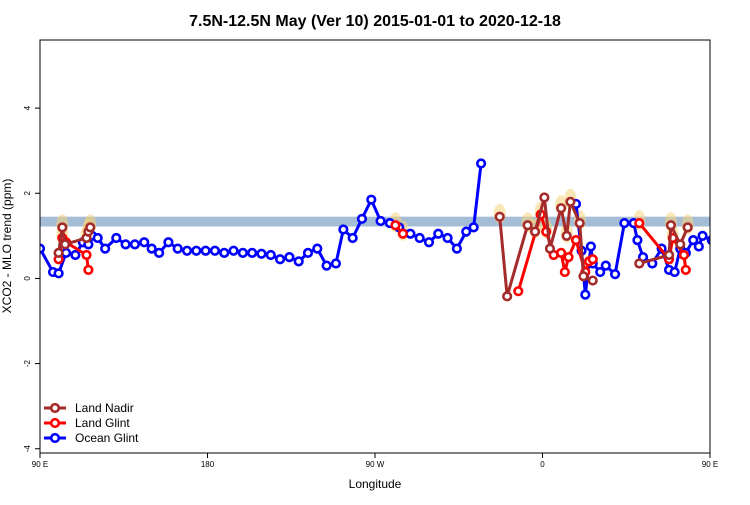 The width and height of the screenshot is (750, 505). What do you see at coordinates (104, 408) in the screenshot?
I see `legend-label: Land Nadir` at bounding box center [104, 408].